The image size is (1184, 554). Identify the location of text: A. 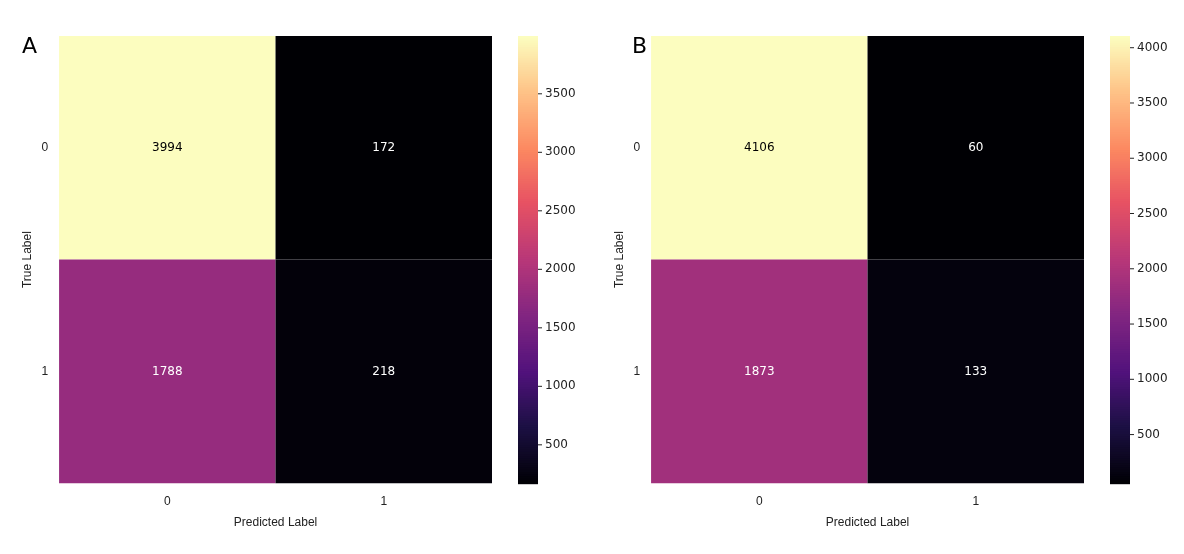
(30, 45).